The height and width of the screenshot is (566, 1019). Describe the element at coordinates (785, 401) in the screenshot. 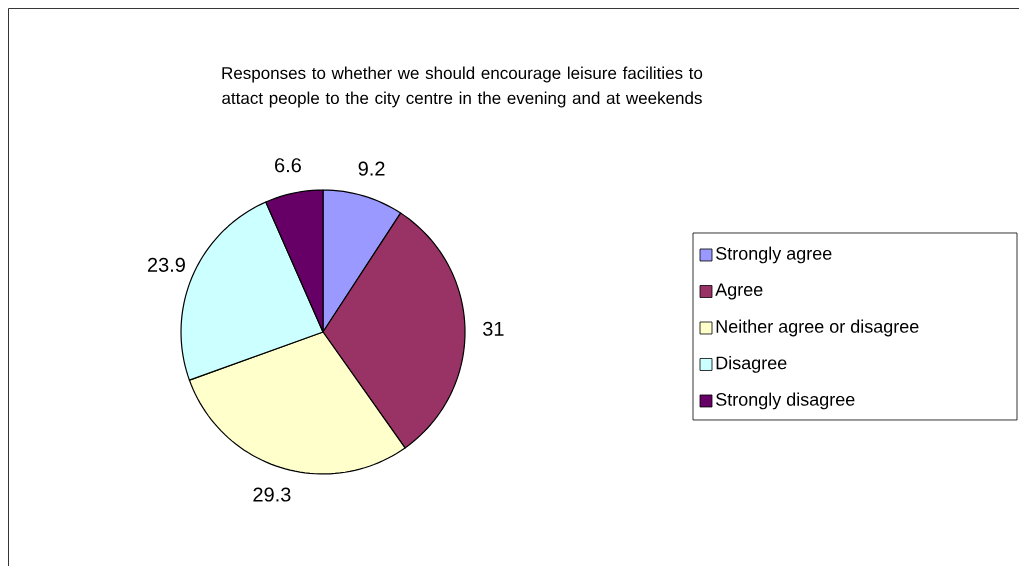

I see `legend-label: Strongly disagree` at that location.